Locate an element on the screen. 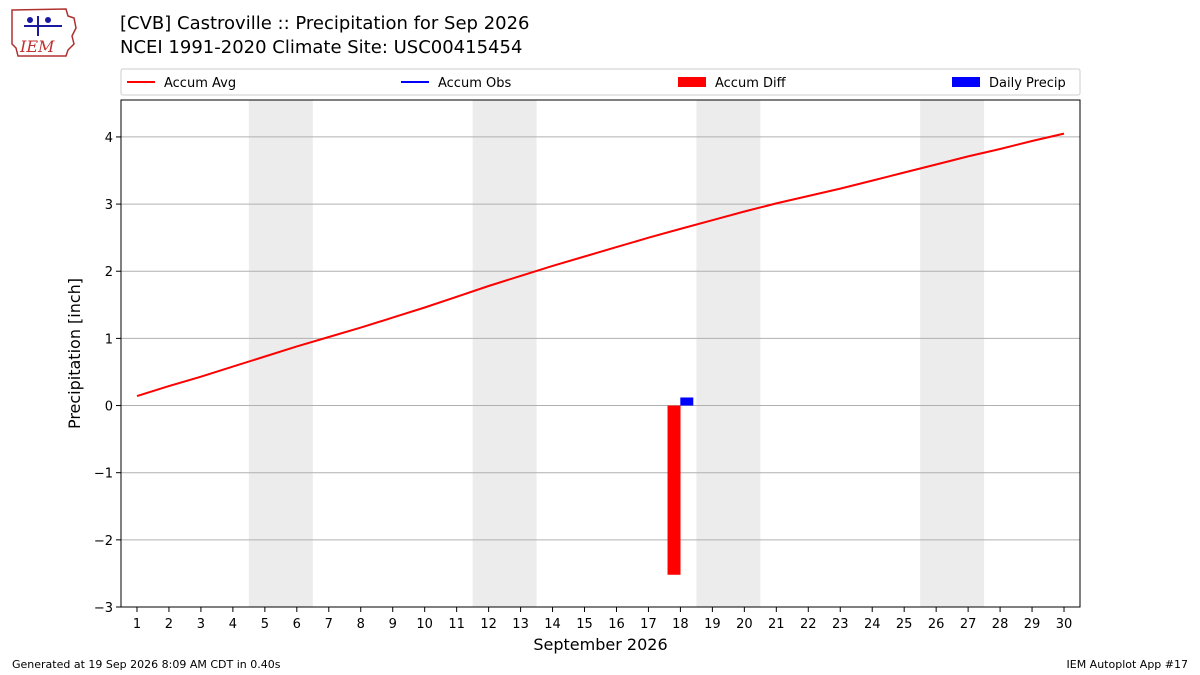 This screenshot has height=675, width=1200. chart-subtitle: NCEI 1991-2020 Climate Site: USC00415454 is located at coordinates (321, 47).